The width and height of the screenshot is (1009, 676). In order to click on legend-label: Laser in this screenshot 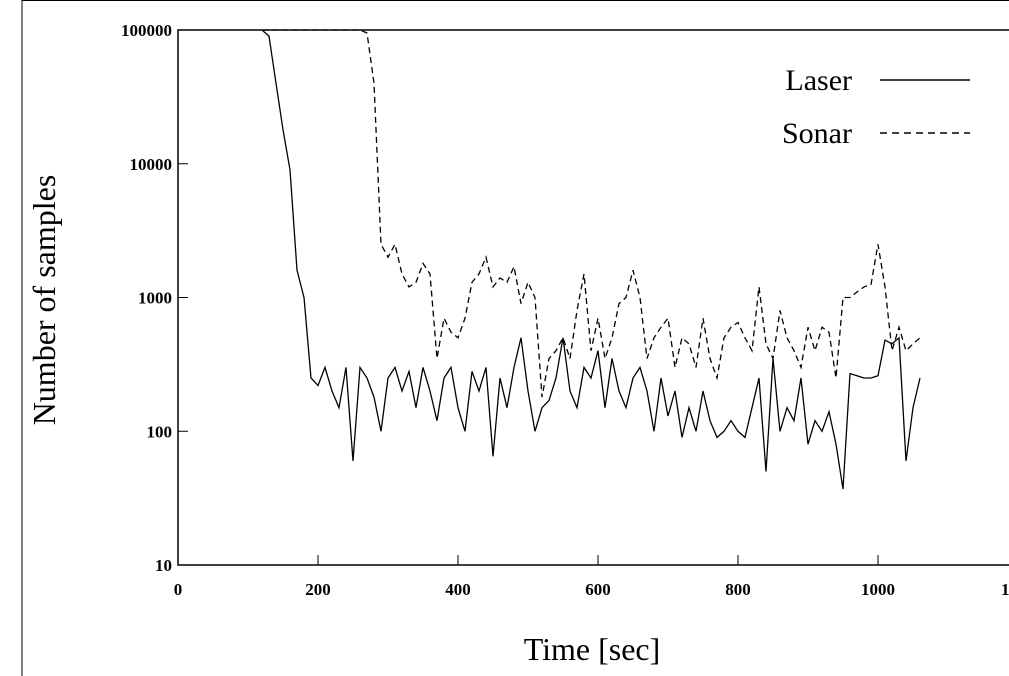, I will do `click(818, 80)`.